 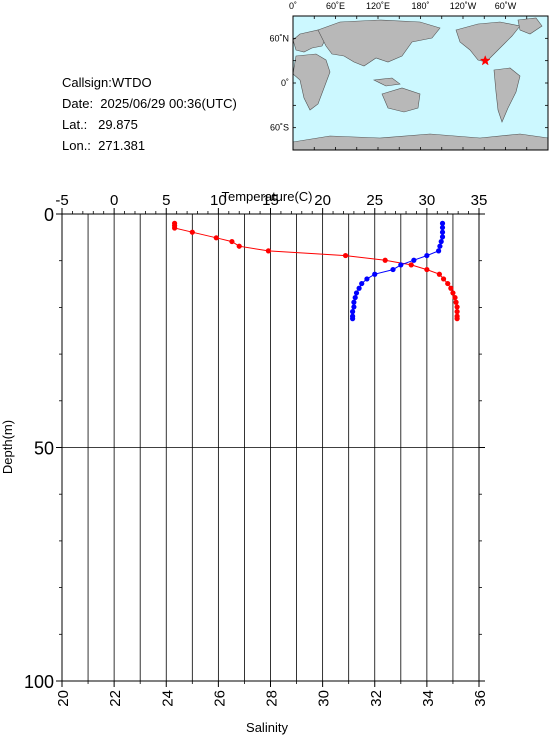 What do you see at coordinates (386, 82) in the screenshot?
I see `indonesia-landmass` at bounding box center [386, 82].